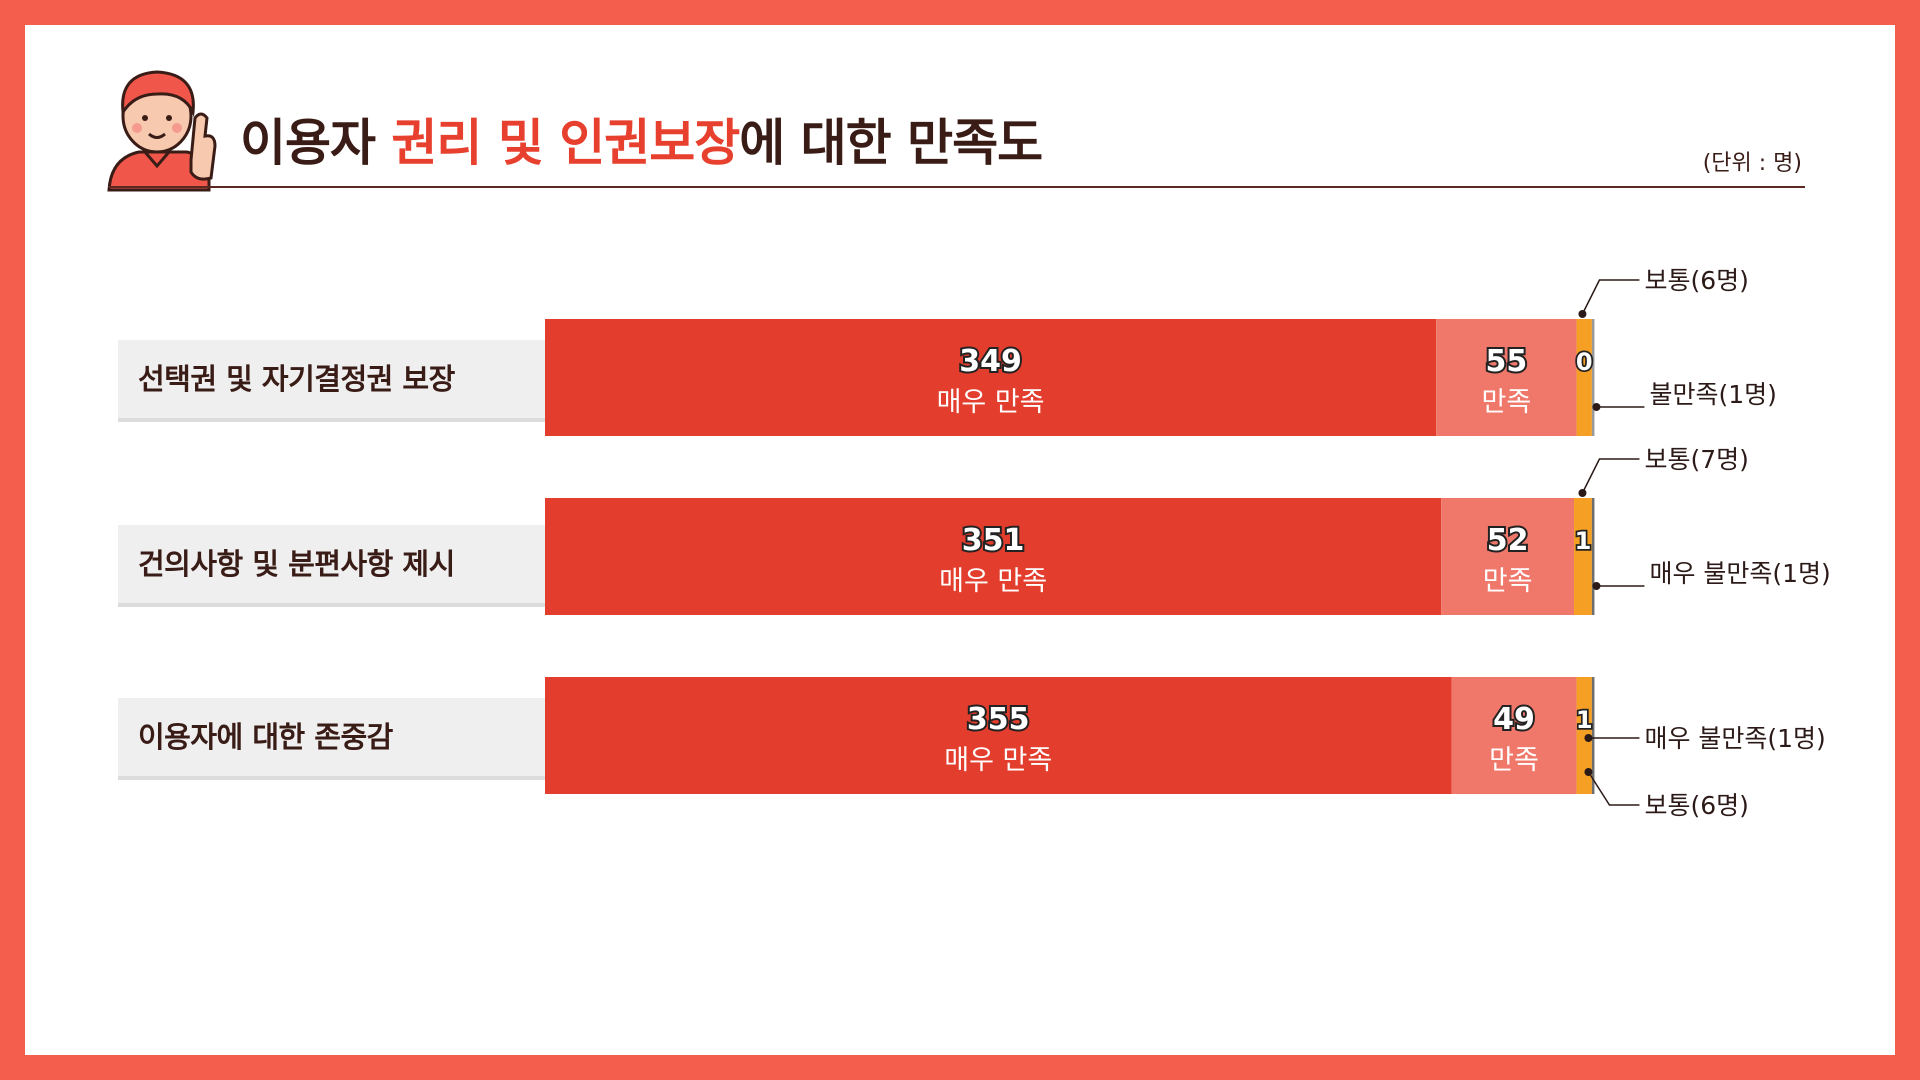 Image resolution: width=1920 pixels, height=1080 pixels. I want to click on title-highlight: 권리 및 인권보장, so click(565, 143).